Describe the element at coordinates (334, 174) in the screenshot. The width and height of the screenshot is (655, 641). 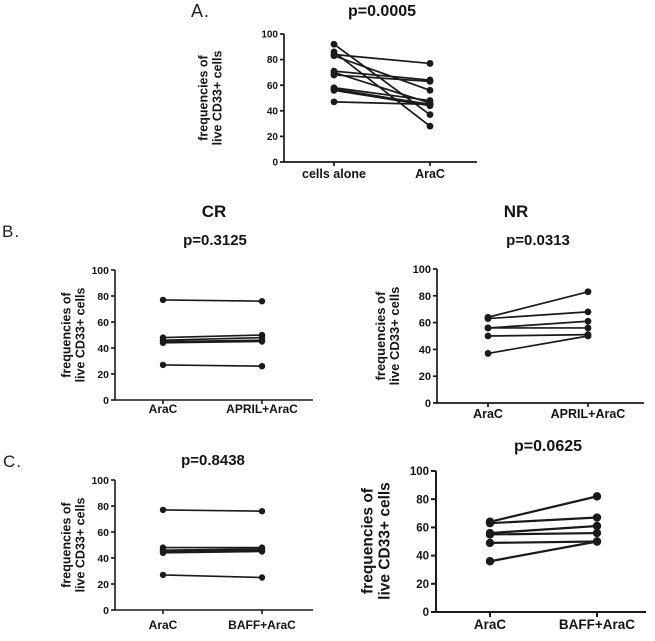
I see `x-category-label: cells alone` at that location.